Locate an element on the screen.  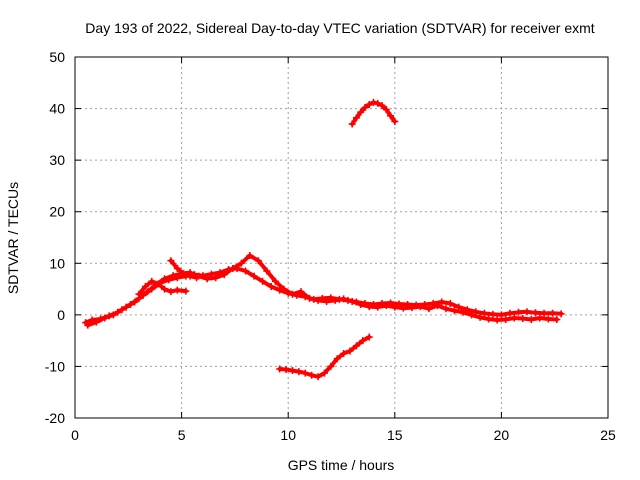
y-axis-label: SDTVAR / TECUs is located at coordinates (13, 238).